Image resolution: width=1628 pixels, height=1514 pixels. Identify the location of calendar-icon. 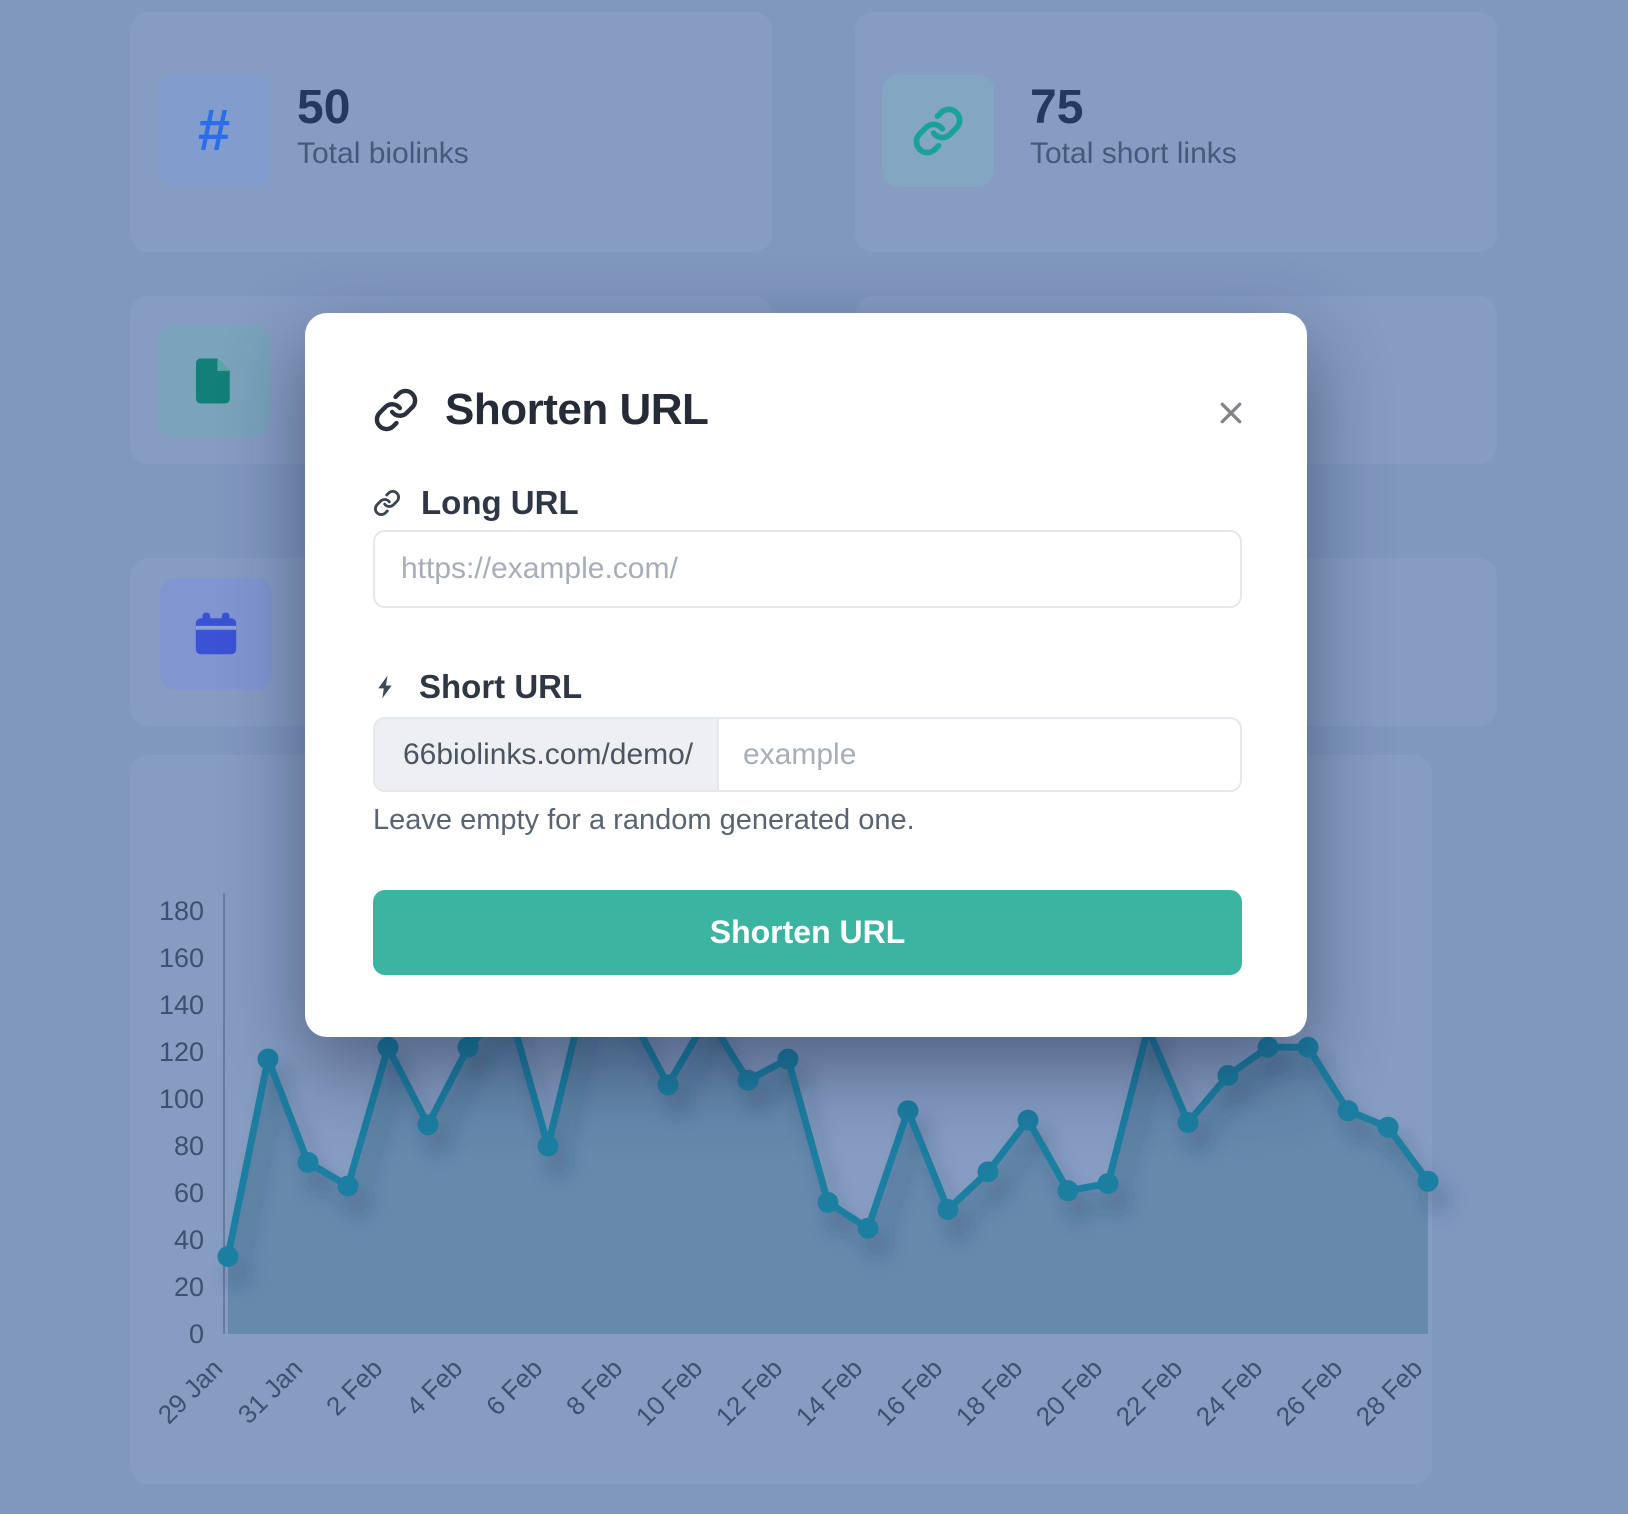
(216, 633).